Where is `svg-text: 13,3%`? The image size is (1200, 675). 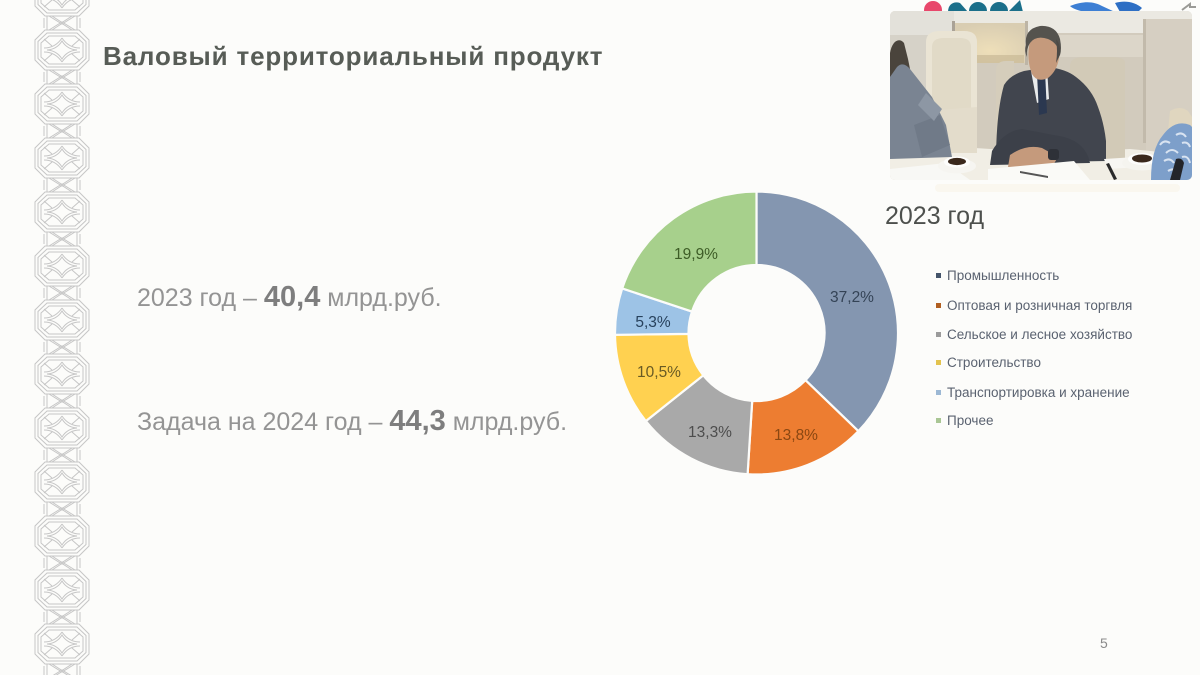 svg-text: 13,3% is located at coordinates (710, 432).